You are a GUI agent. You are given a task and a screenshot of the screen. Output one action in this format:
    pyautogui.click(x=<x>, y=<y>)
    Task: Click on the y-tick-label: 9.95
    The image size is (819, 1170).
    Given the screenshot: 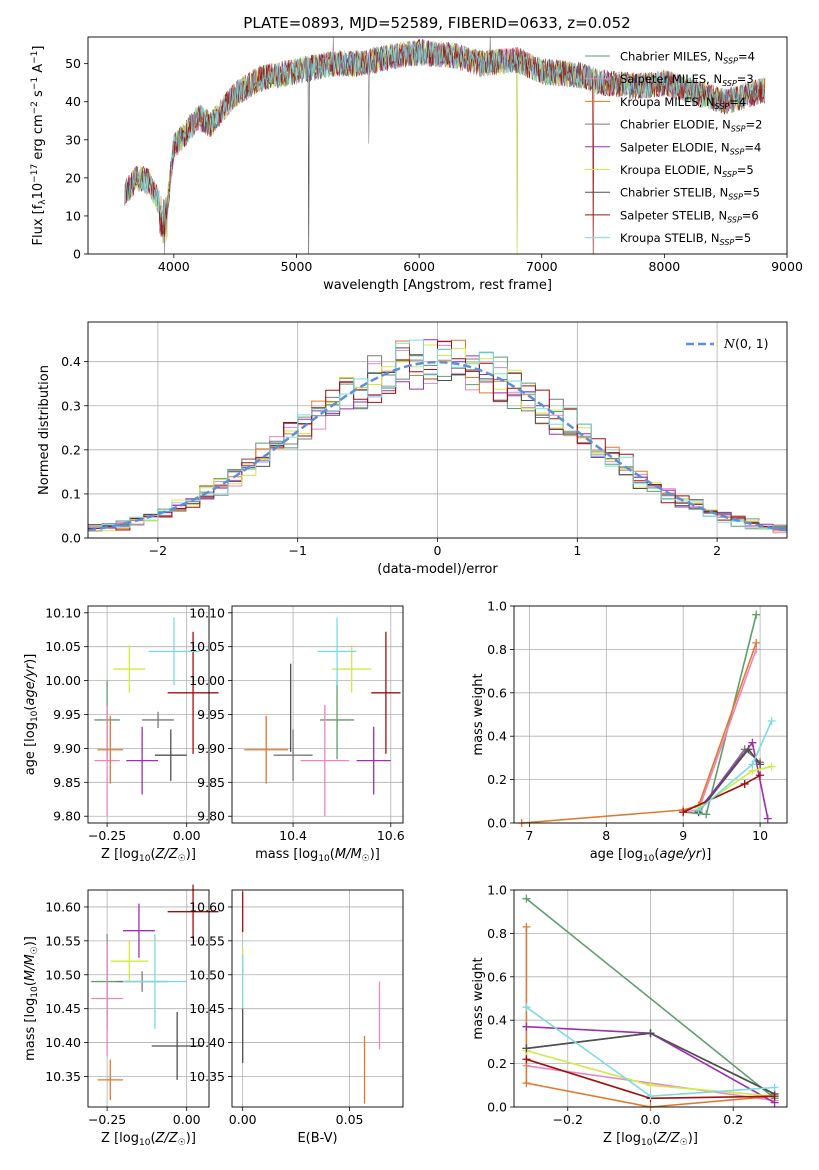 What is the action you would take?
    pyautogui.click(x=67, y=714)
    